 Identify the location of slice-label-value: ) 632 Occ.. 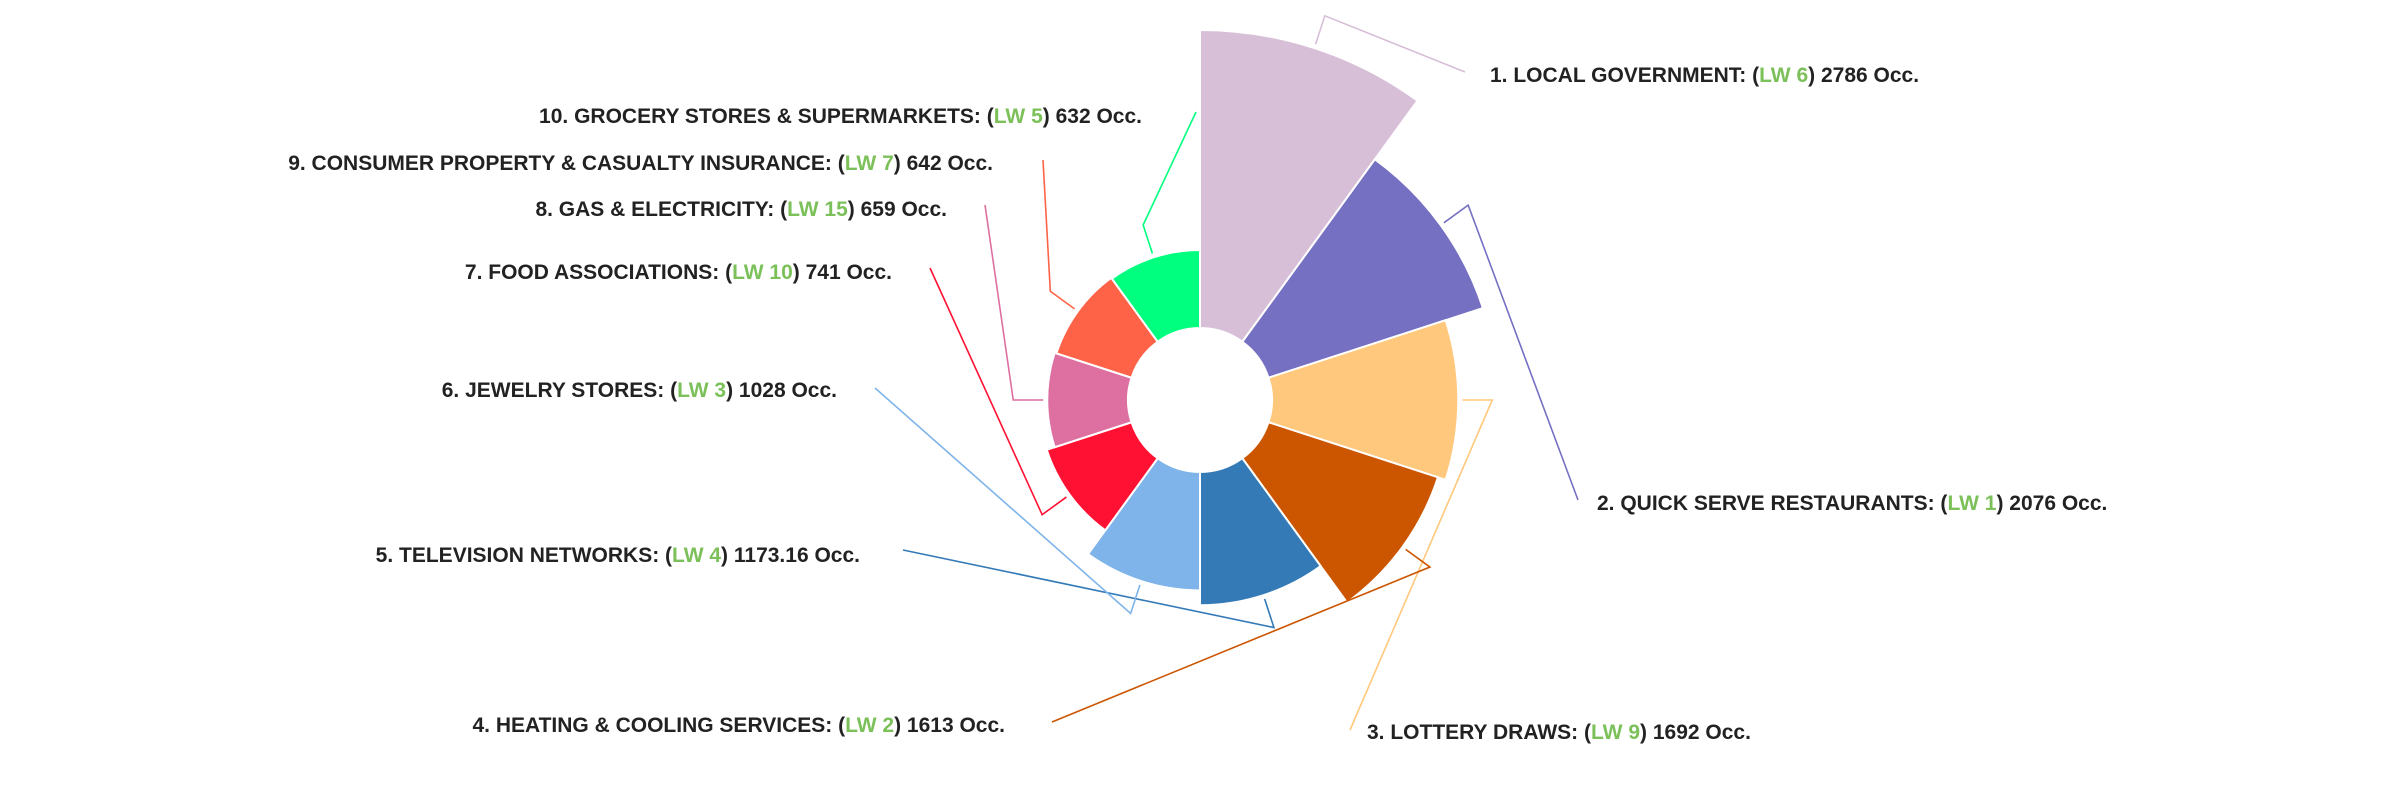
(1092, 116).